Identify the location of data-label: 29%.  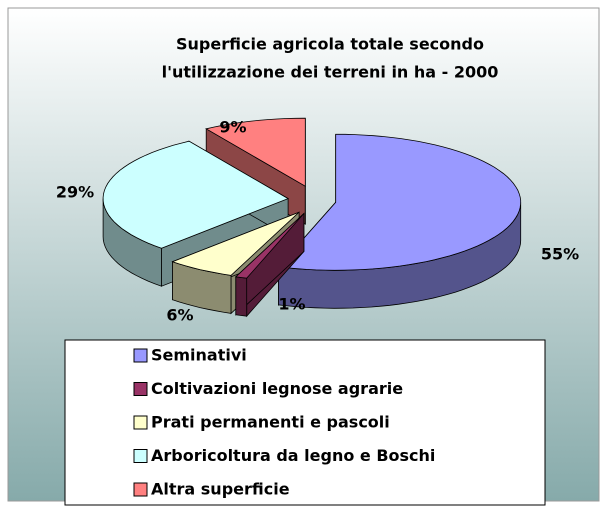
(75, 192).